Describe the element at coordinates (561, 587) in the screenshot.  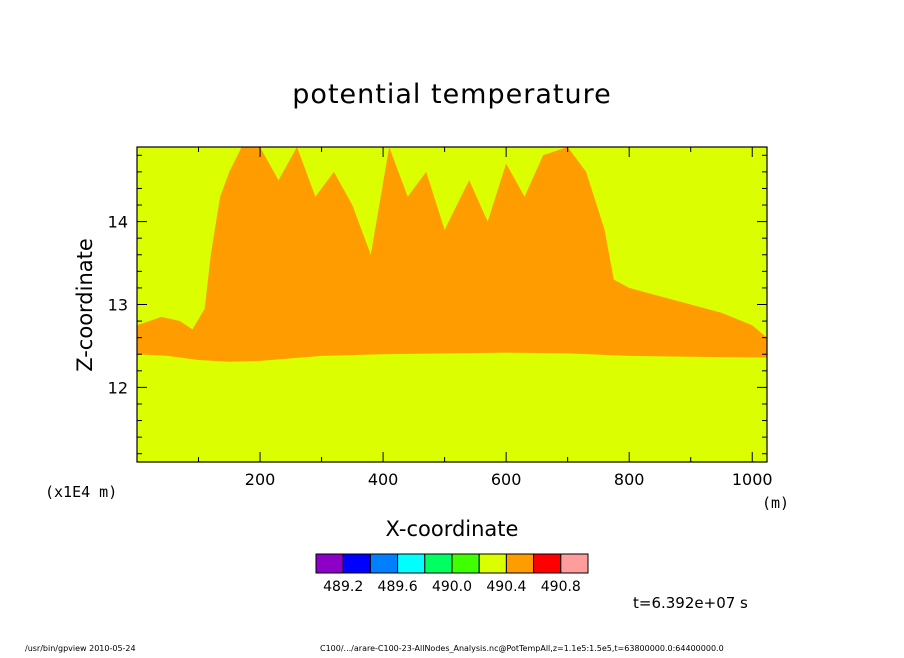
I see `legend-label: 490.8` at that location.